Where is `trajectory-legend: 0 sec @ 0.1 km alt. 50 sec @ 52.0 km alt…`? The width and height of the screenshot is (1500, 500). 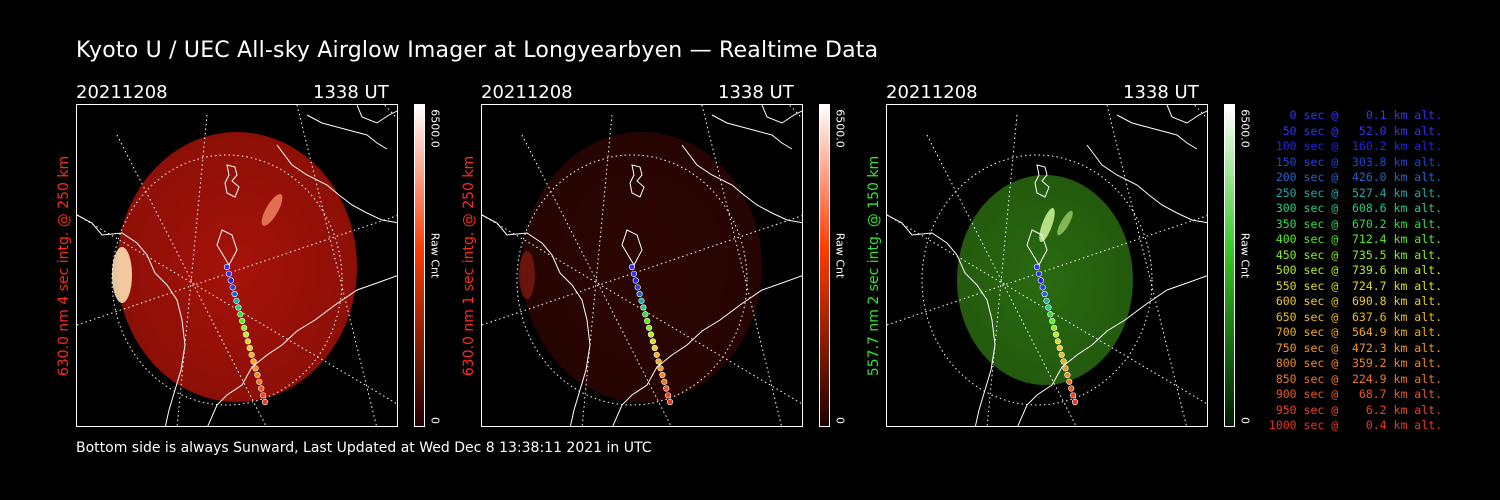 trajectory-legend: 0 sec @ 0.1 km alt. 50 sec @ 52.0 km alt… is located at coordinates (1352, 271).